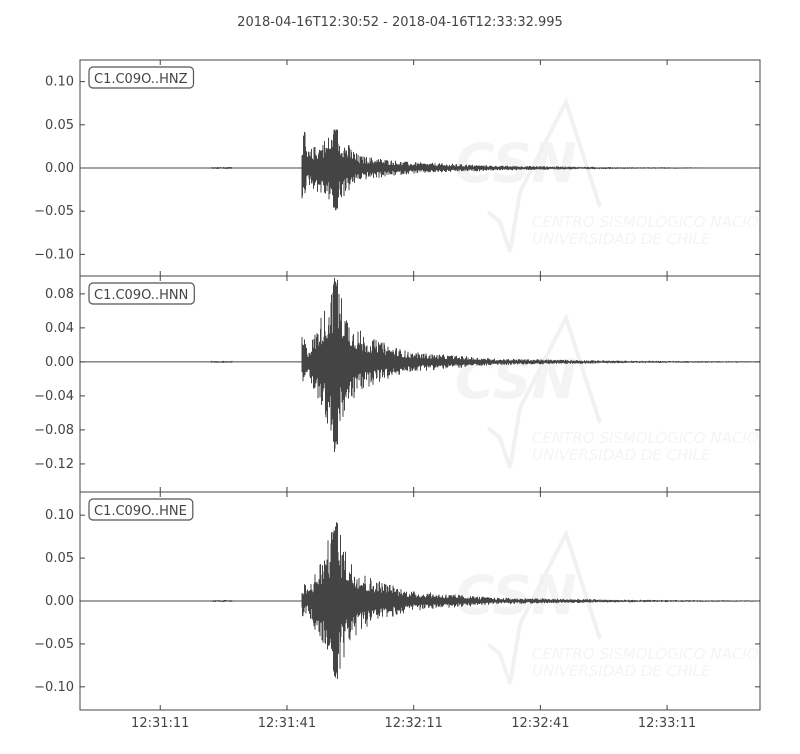  I want to click on y-tick-label: 0.04, so click(59, 328).